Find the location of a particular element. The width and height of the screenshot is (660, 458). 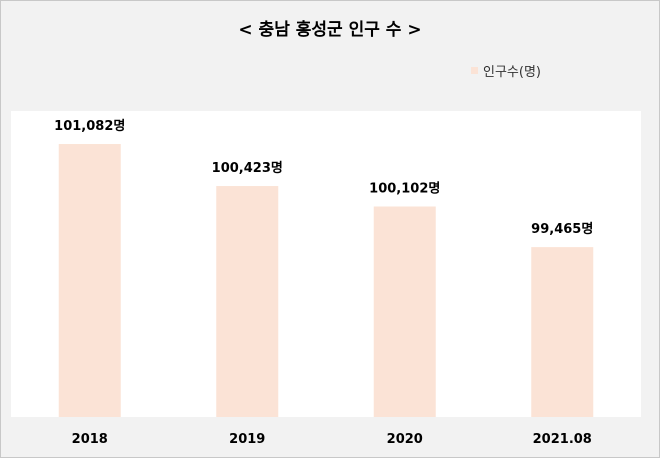

legend-label: 인구수(명) is located at coordinates (512, 72).